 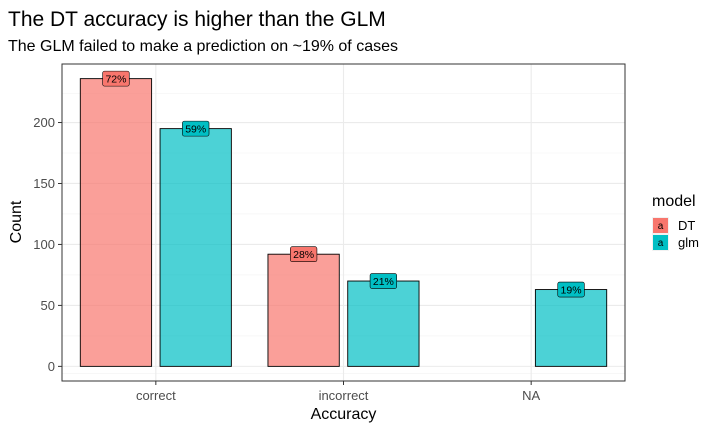 I want to click on bar-dt-correct, so click(x=116, y=222).